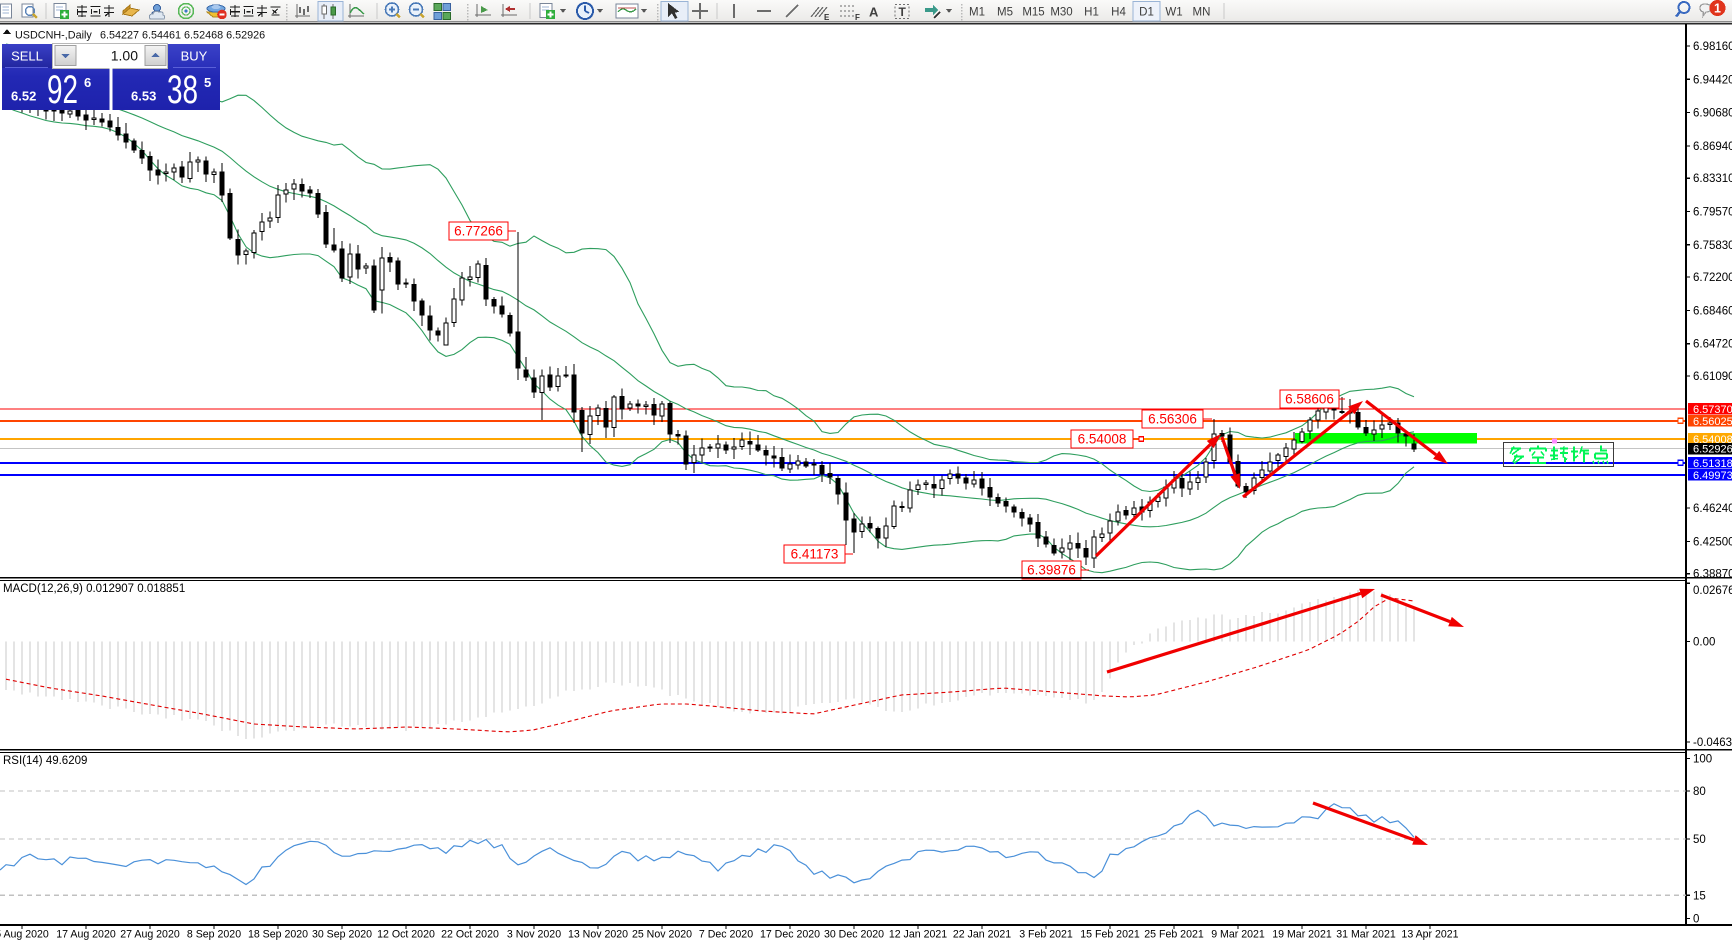 The width and height of the screenshot is (1732, 940). Describe the element at coordinates (1712, 509) in the screenshot. I see `svg-text: 6.46240` at that location.